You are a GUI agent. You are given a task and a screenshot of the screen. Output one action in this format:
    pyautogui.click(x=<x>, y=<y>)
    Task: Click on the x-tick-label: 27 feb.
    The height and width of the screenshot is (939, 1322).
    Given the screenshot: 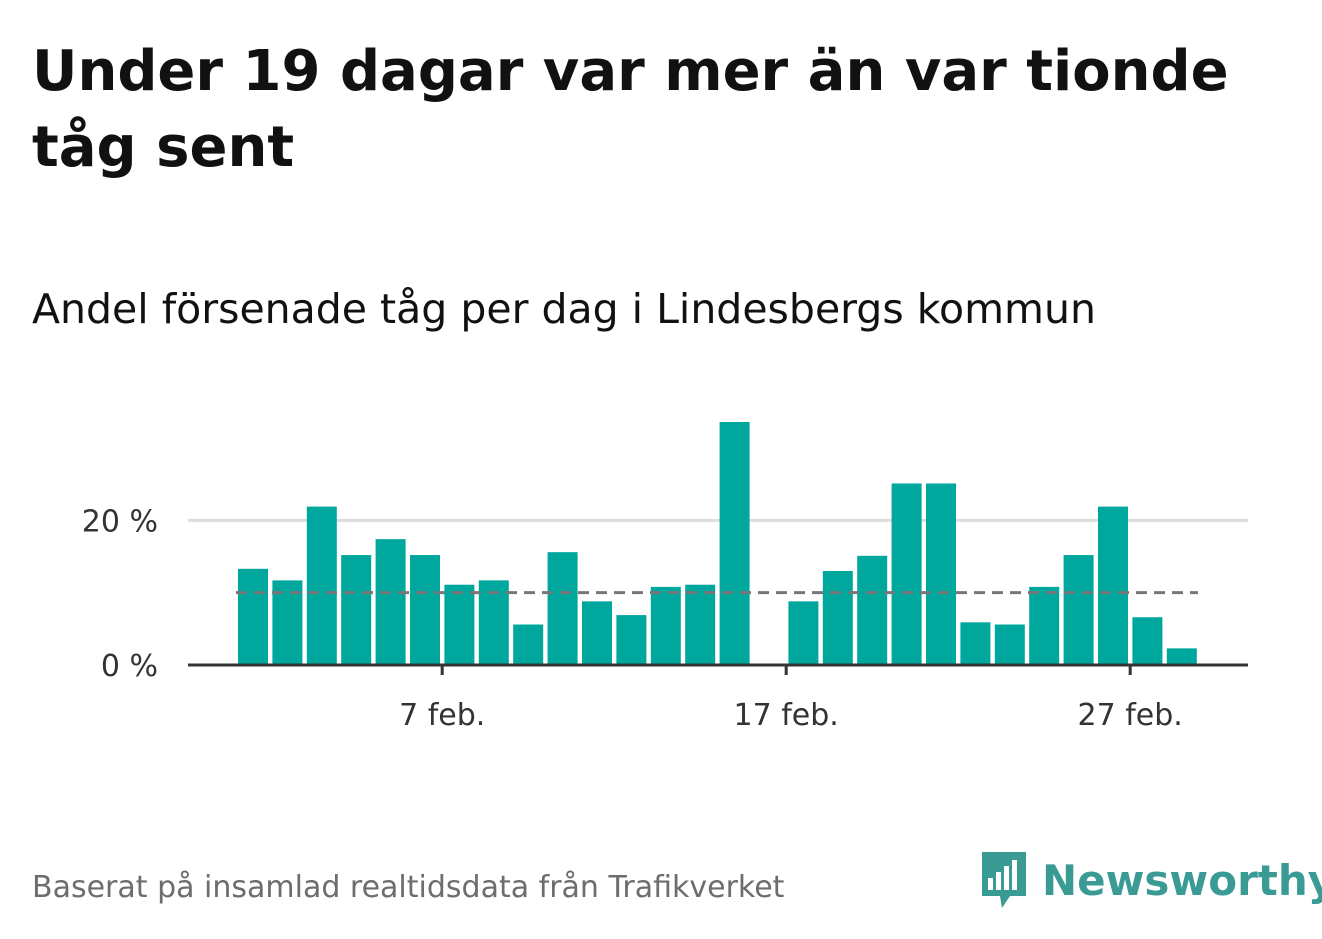 What is the action you would take?
    pyautogui.click(x=1130, y=715)
    